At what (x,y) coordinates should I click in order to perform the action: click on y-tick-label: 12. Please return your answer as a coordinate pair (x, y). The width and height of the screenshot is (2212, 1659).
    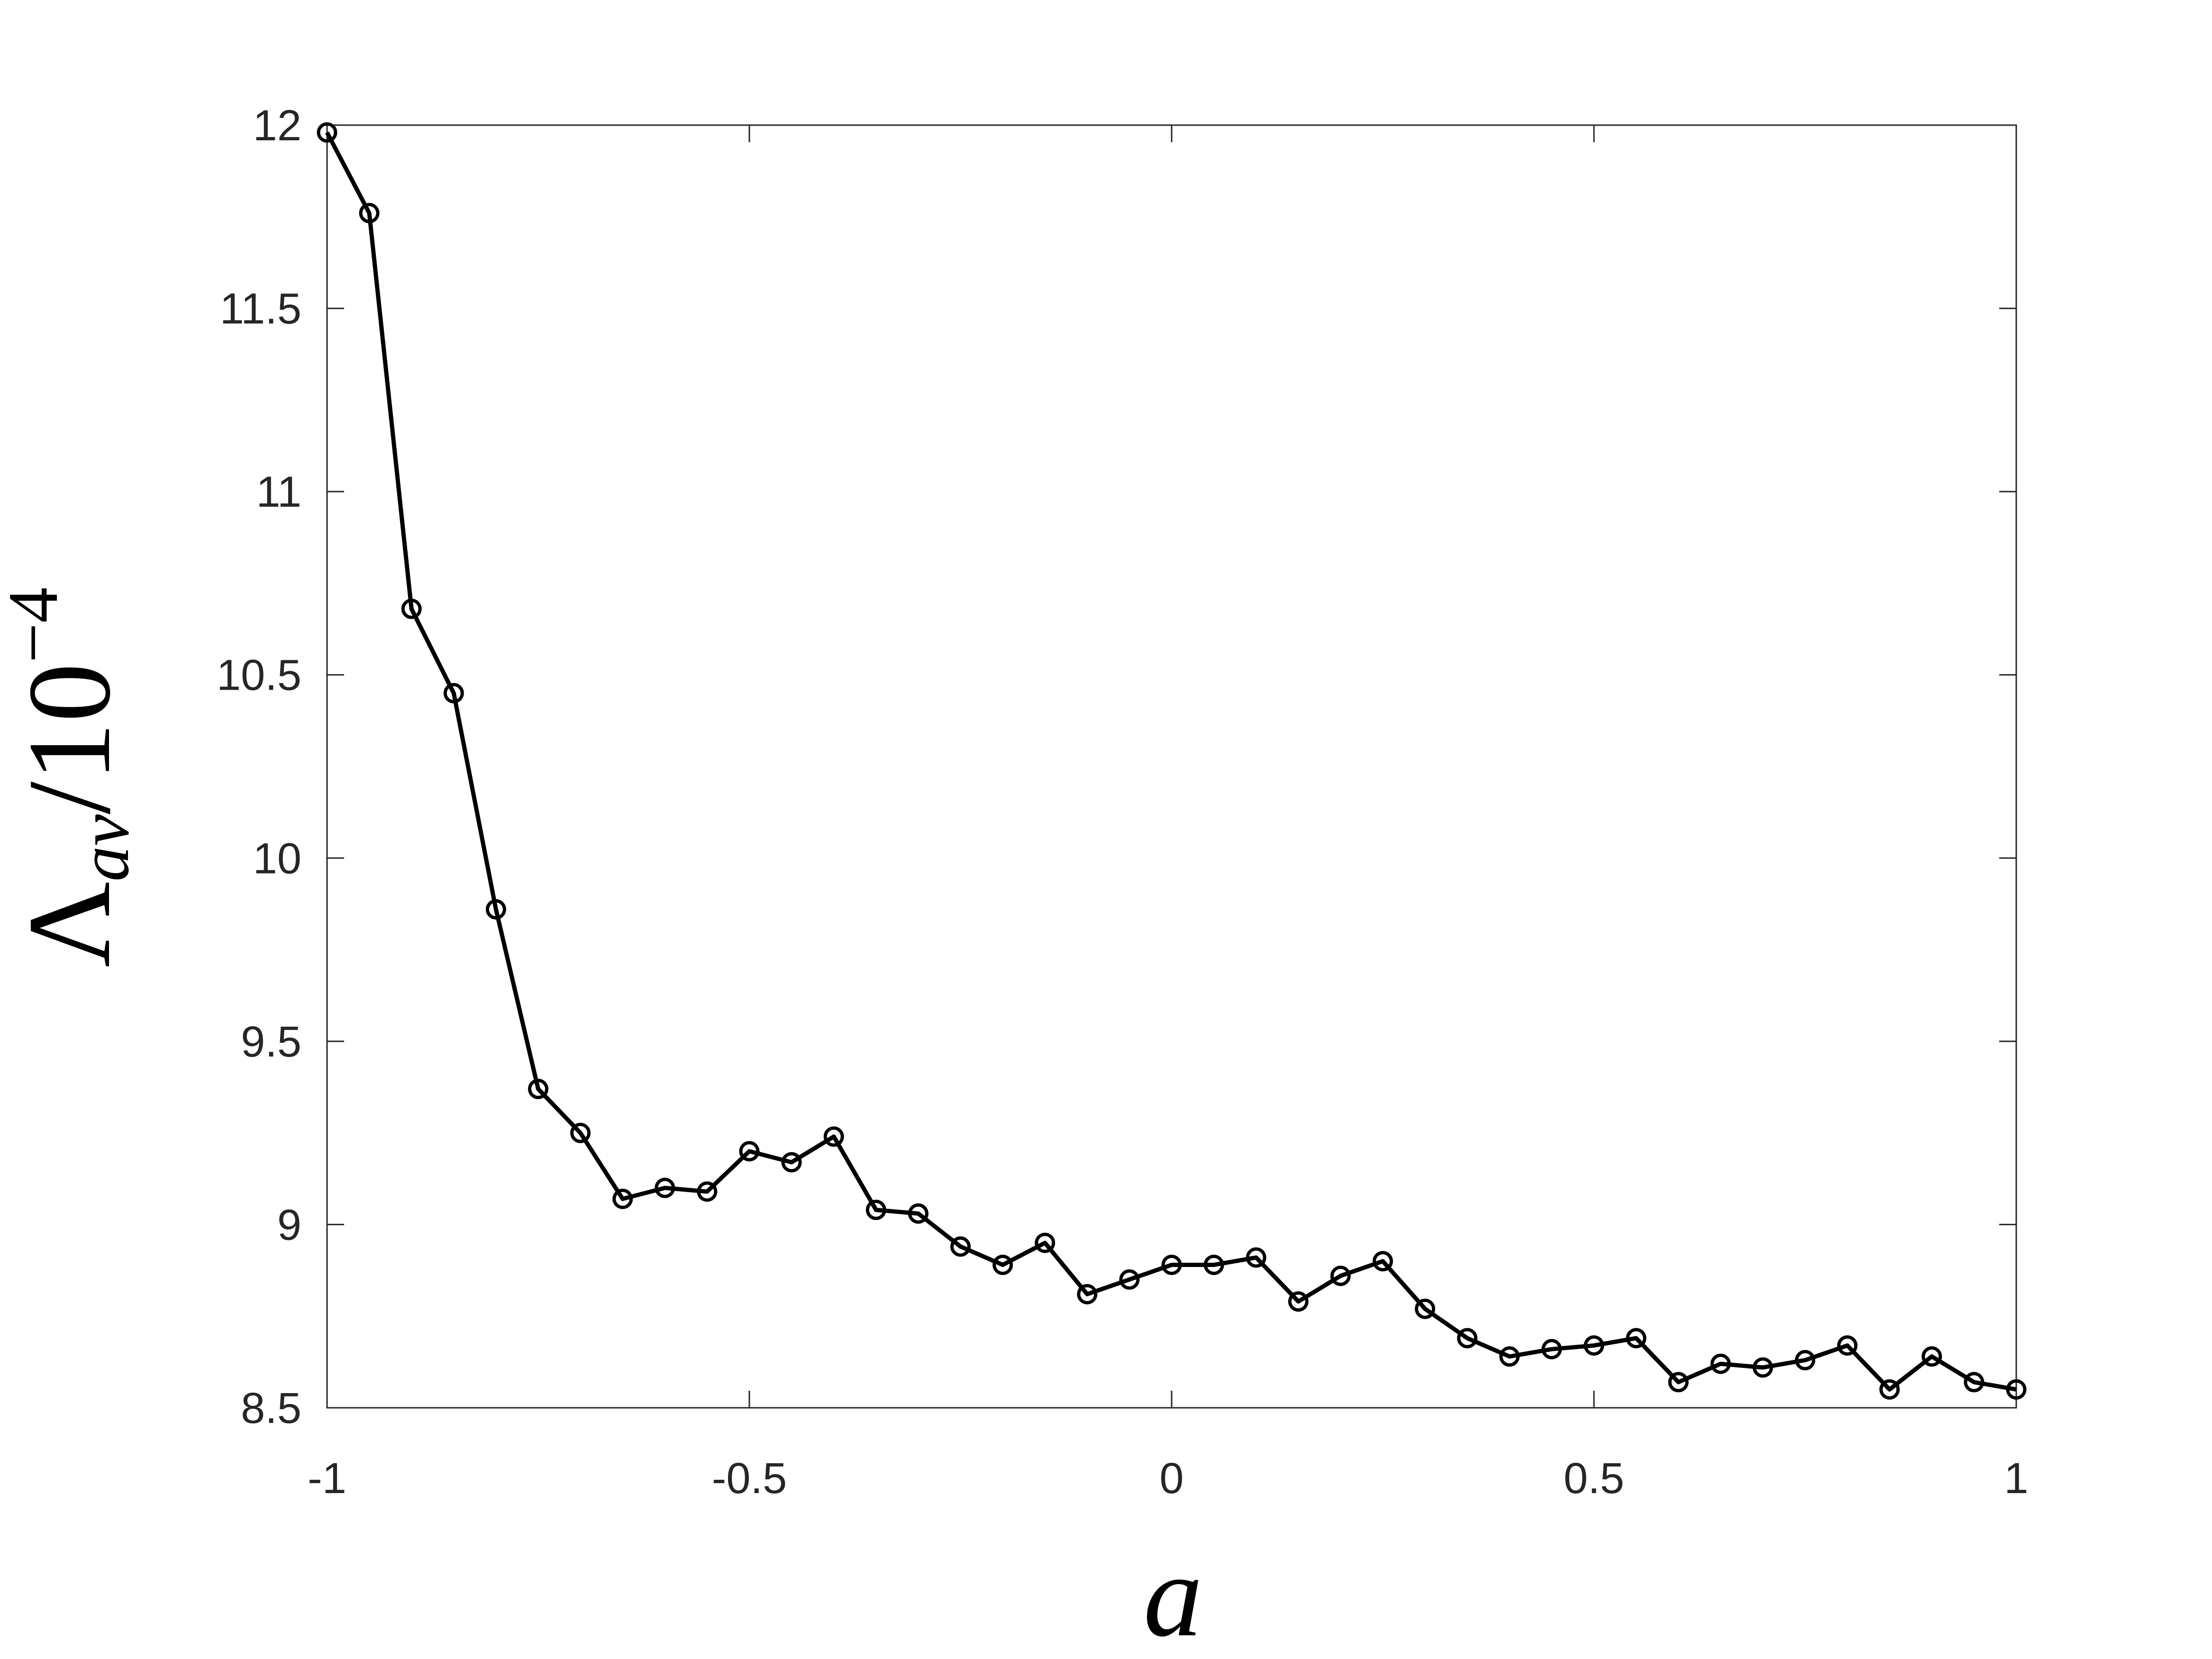
    Looking at the image, I should click on (277, 125).